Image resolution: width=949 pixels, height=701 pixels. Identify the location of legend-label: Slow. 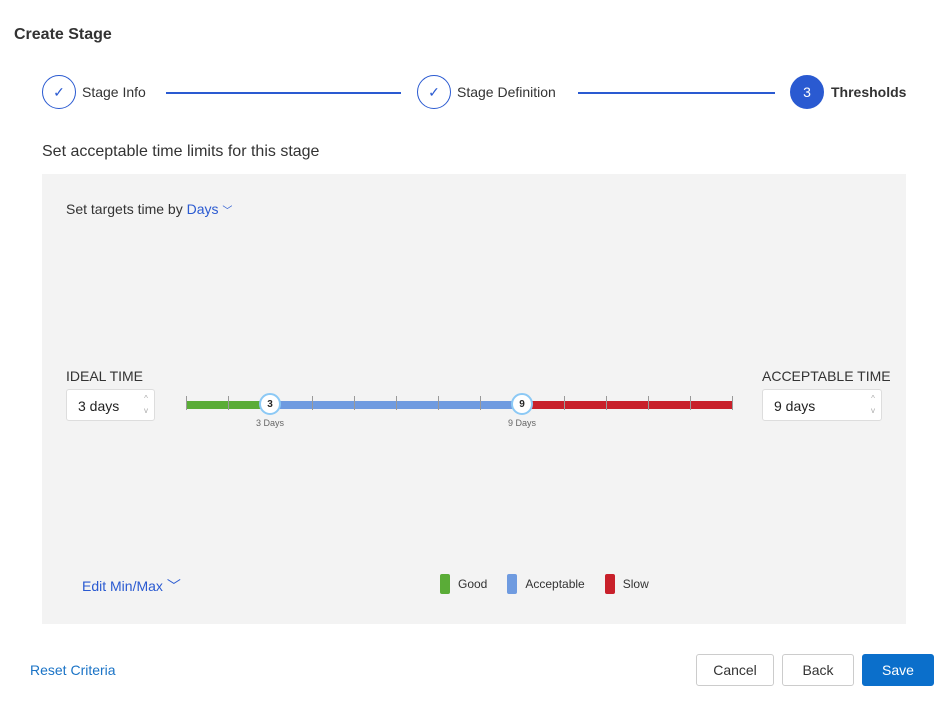
(635, 584).